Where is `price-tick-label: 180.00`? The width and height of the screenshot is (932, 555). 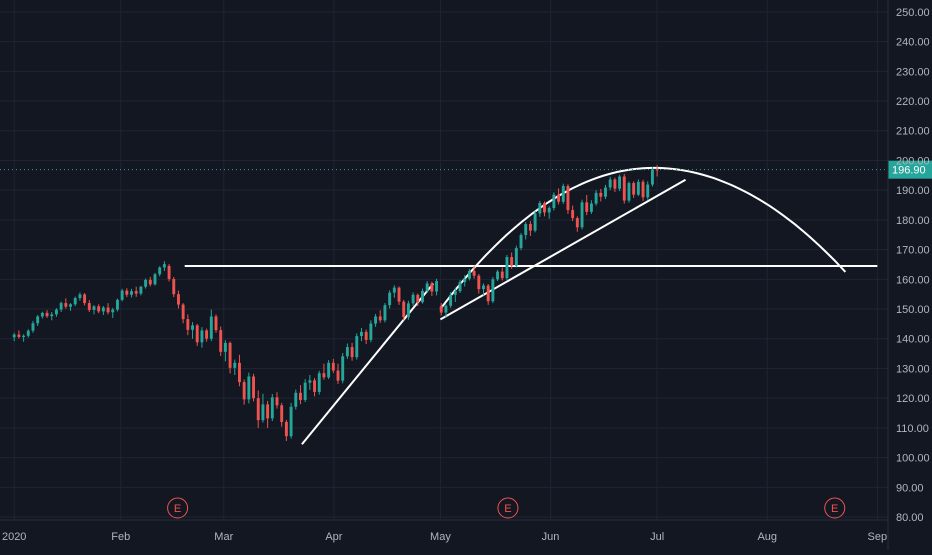 price-tick-label: 180.00 is located at coordinates (913, 221).